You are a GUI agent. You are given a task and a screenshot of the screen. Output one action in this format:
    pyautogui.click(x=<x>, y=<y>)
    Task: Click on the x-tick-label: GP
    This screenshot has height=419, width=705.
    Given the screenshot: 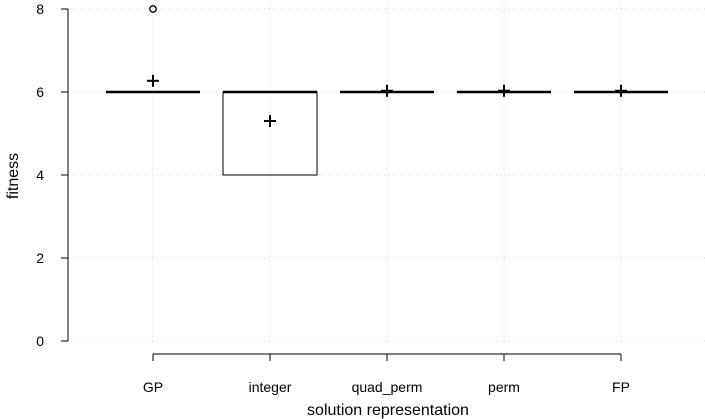 What is the action you would take?
    pyautogui.click(x=153, y=387)
    